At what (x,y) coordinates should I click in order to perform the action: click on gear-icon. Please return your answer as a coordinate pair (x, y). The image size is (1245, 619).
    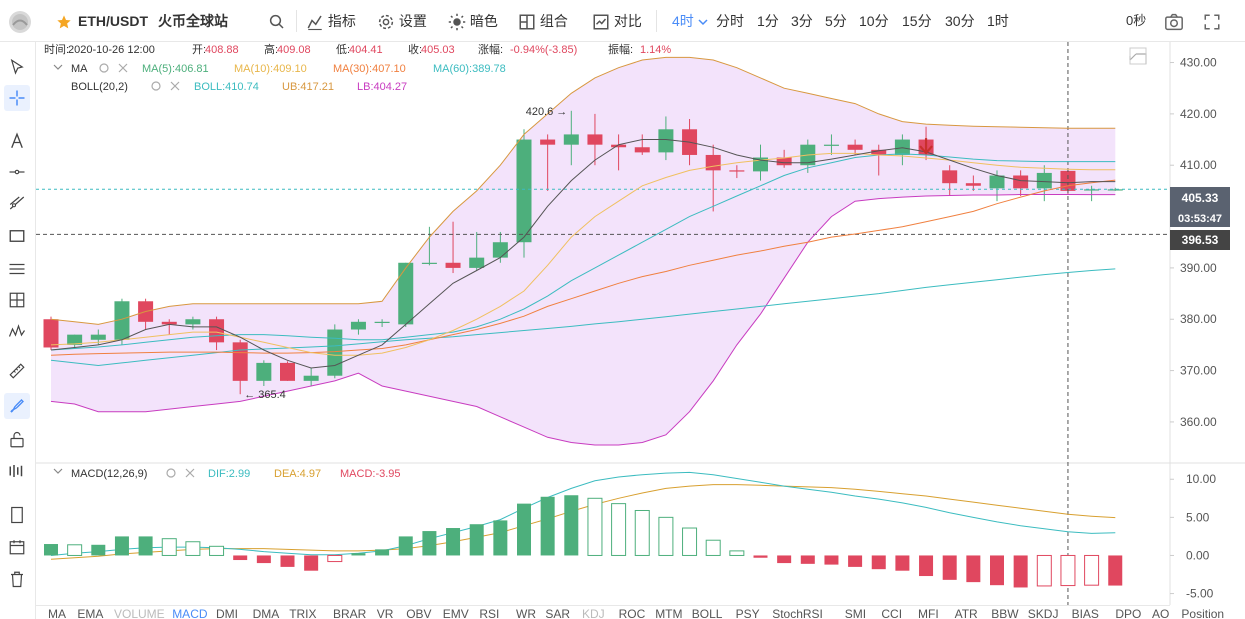
    Looking at the image, I should click on (386, 22).